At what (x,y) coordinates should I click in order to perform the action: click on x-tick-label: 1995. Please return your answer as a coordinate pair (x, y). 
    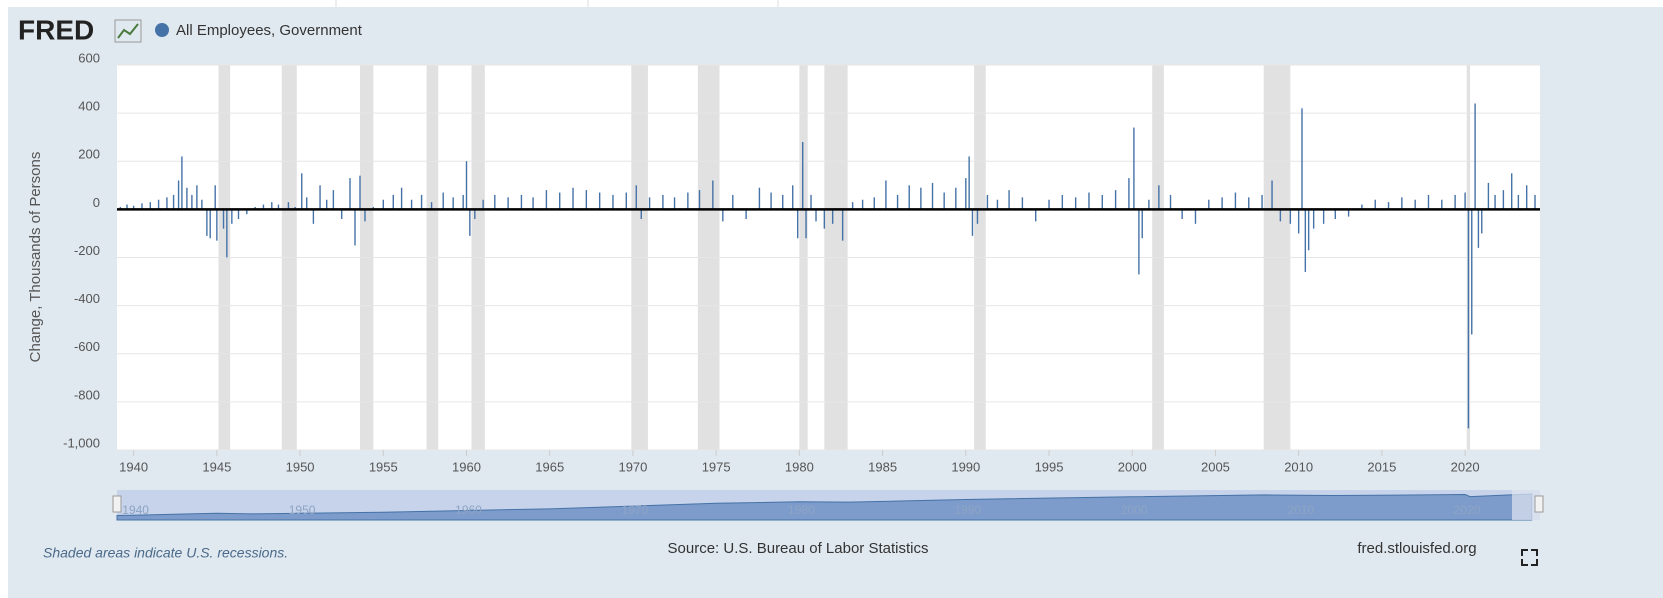
    Looking at the image, I should click on (1049, 466).